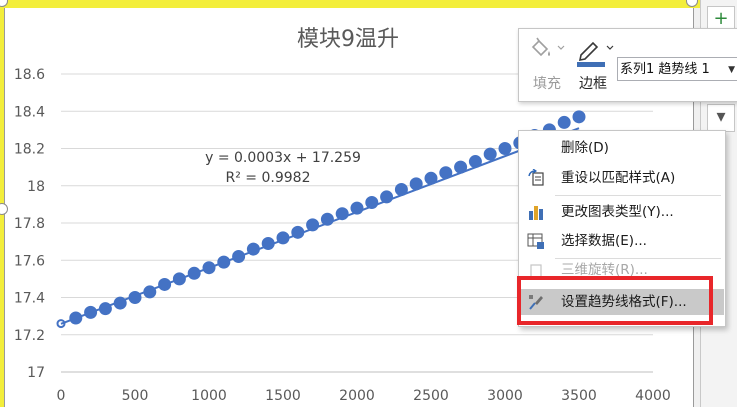 The image size is (737, 407). Describe the element at coordinates (29, 299) in the screenshot. I see `y-tick-label: 17.4` at that location.